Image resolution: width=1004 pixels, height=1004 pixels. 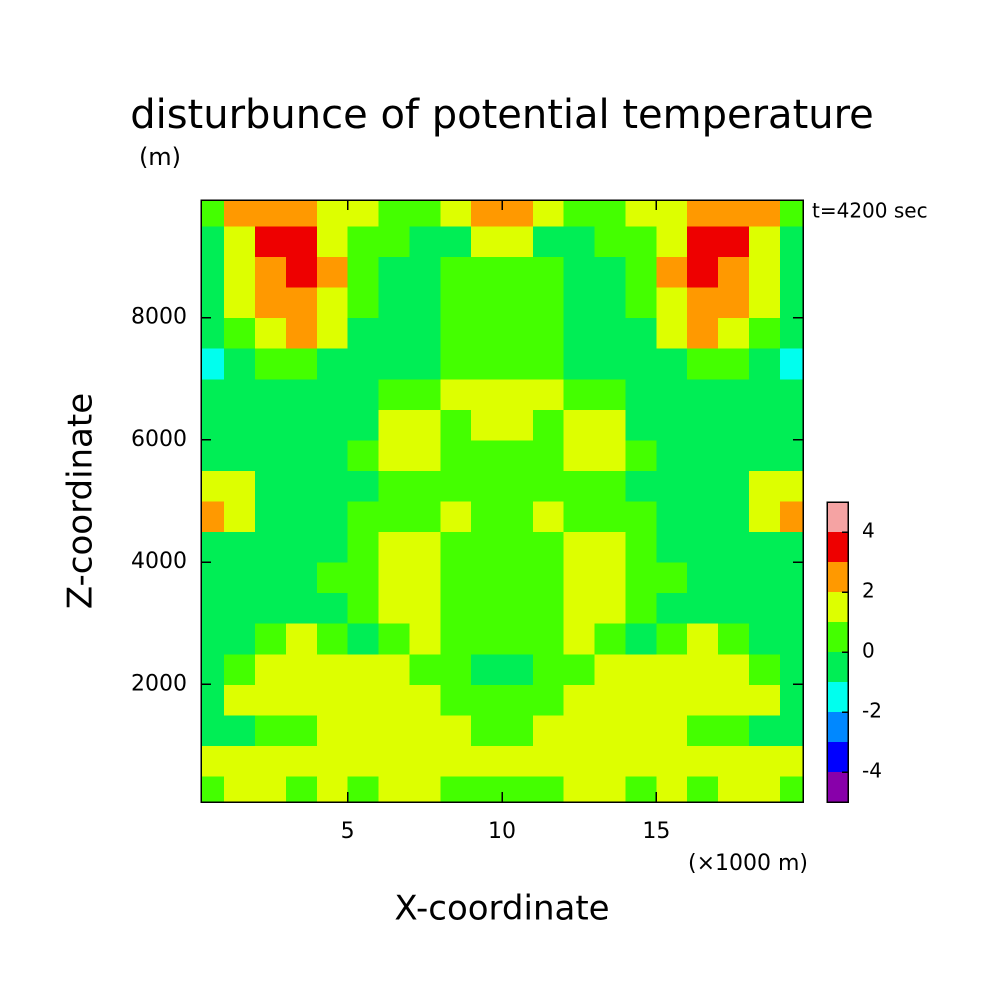 What do you see at coordinates (501, 909) in the screenshot?
I see `x-axis-label: X-coordinate` at bounding box center [501, 909].